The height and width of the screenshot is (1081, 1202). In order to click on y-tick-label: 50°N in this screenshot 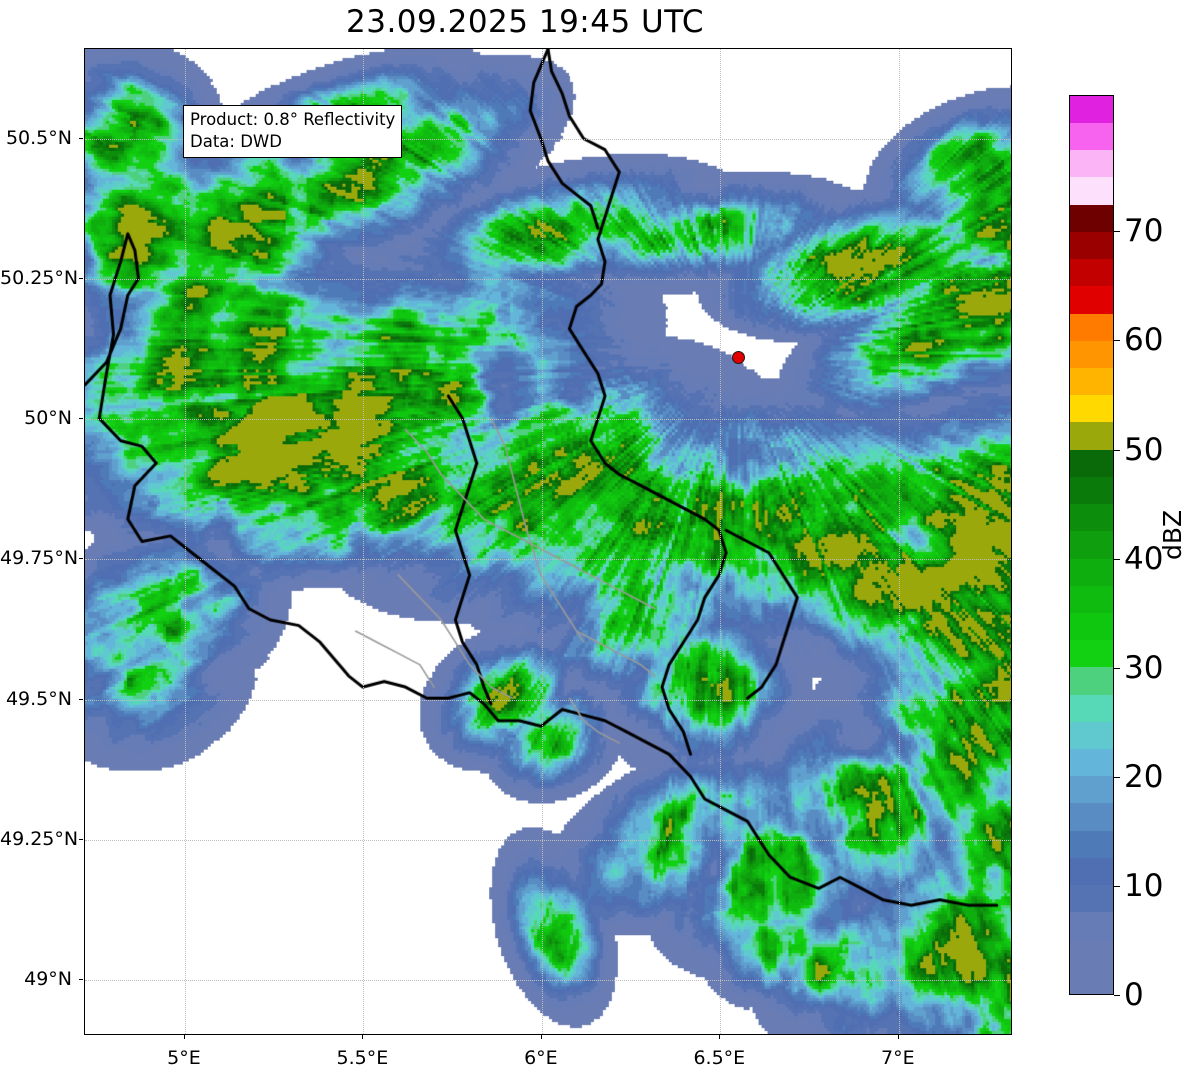, I will do `click(48, 418)`.